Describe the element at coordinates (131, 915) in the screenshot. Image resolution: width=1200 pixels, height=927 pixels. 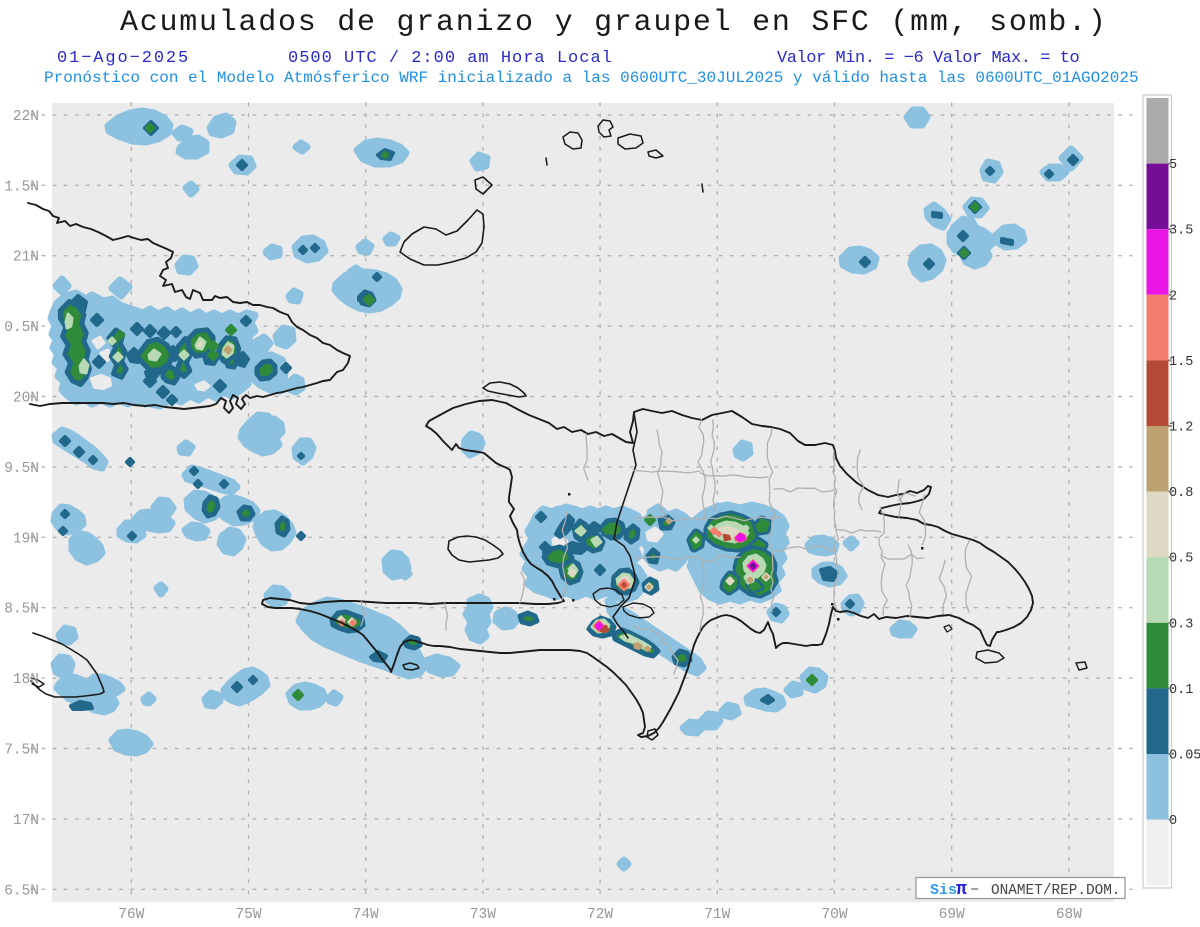
I see `svg-text: 76W` at that location.